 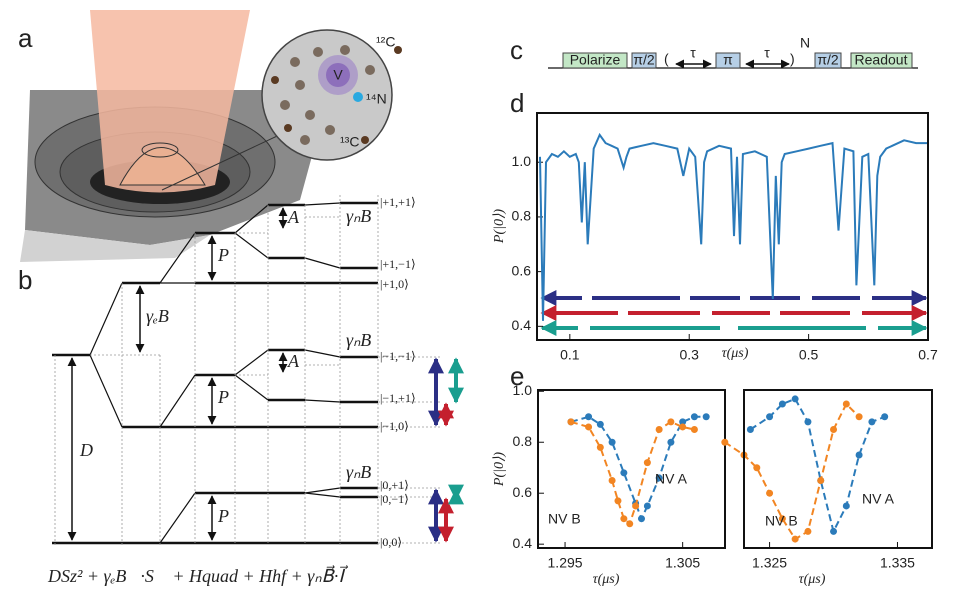 I want to click on x-tick-label: 1.325, so click(x=769, y=563).